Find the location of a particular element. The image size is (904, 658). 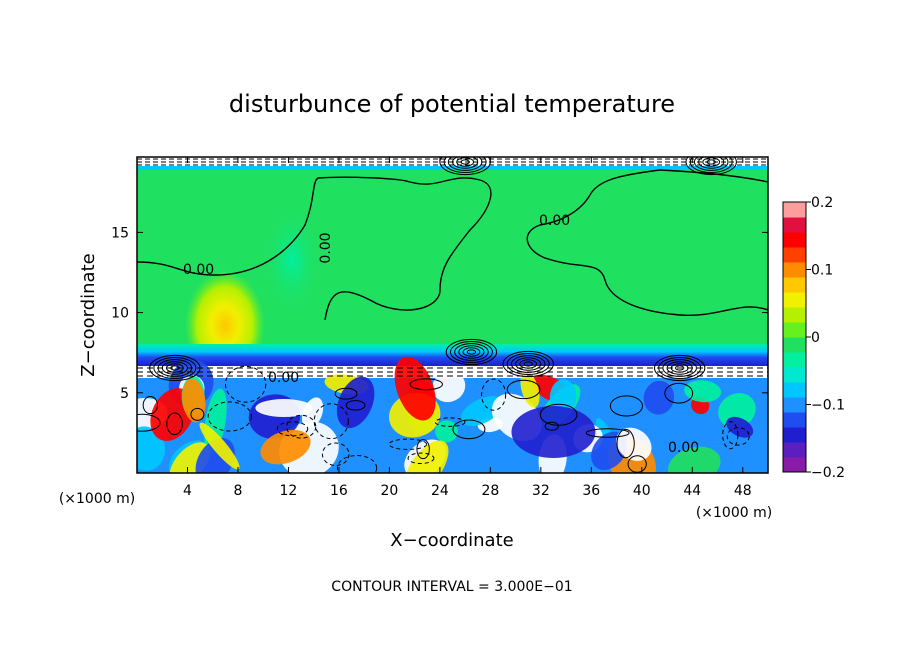

colorbar-tick-label: 0 is located at coordinates (815, 338).